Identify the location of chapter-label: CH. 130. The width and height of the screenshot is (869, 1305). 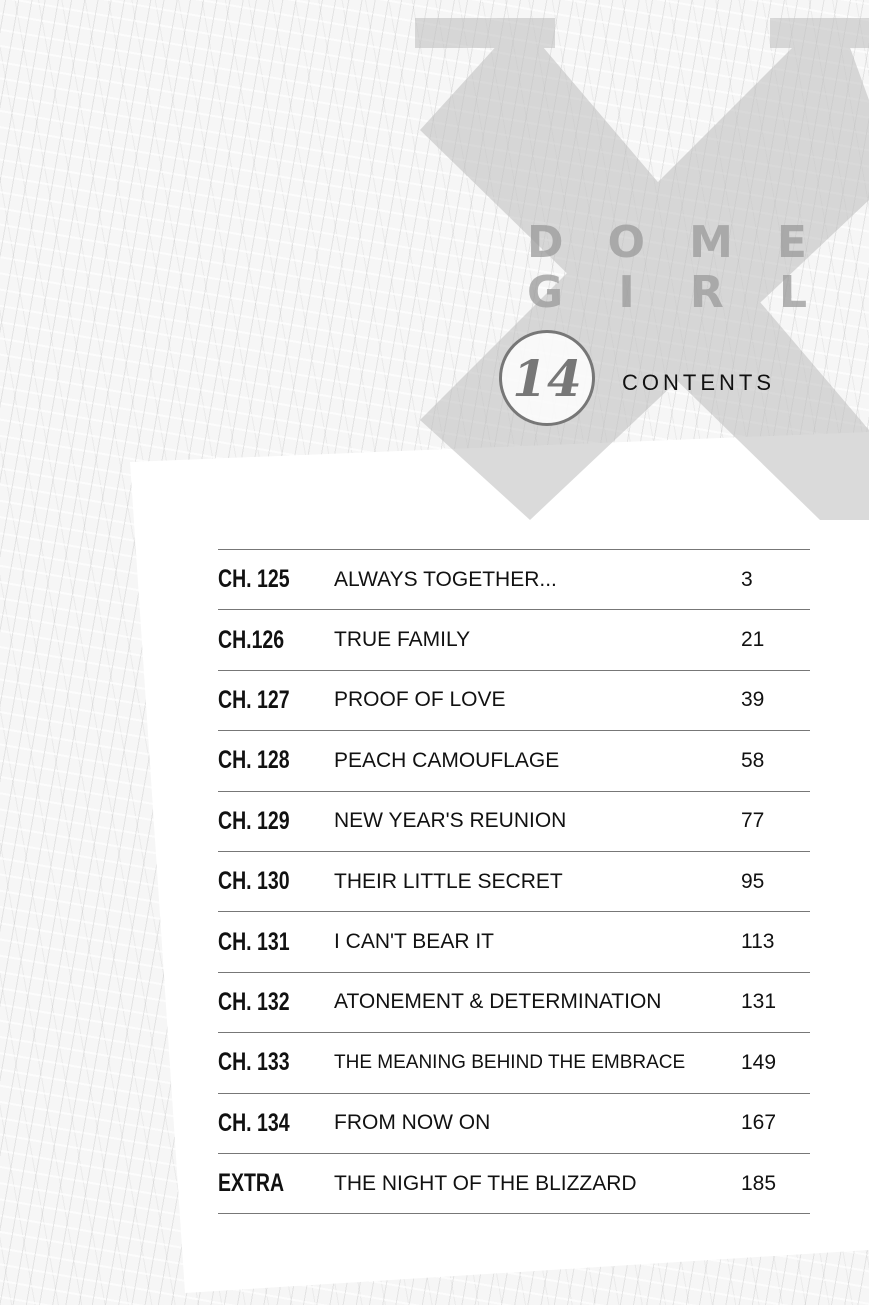
(254, 881).